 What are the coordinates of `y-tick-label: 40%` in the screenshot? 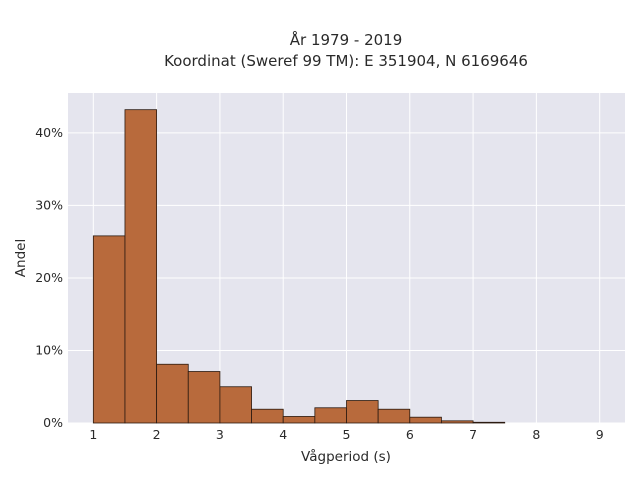 It's located at (49, 132).